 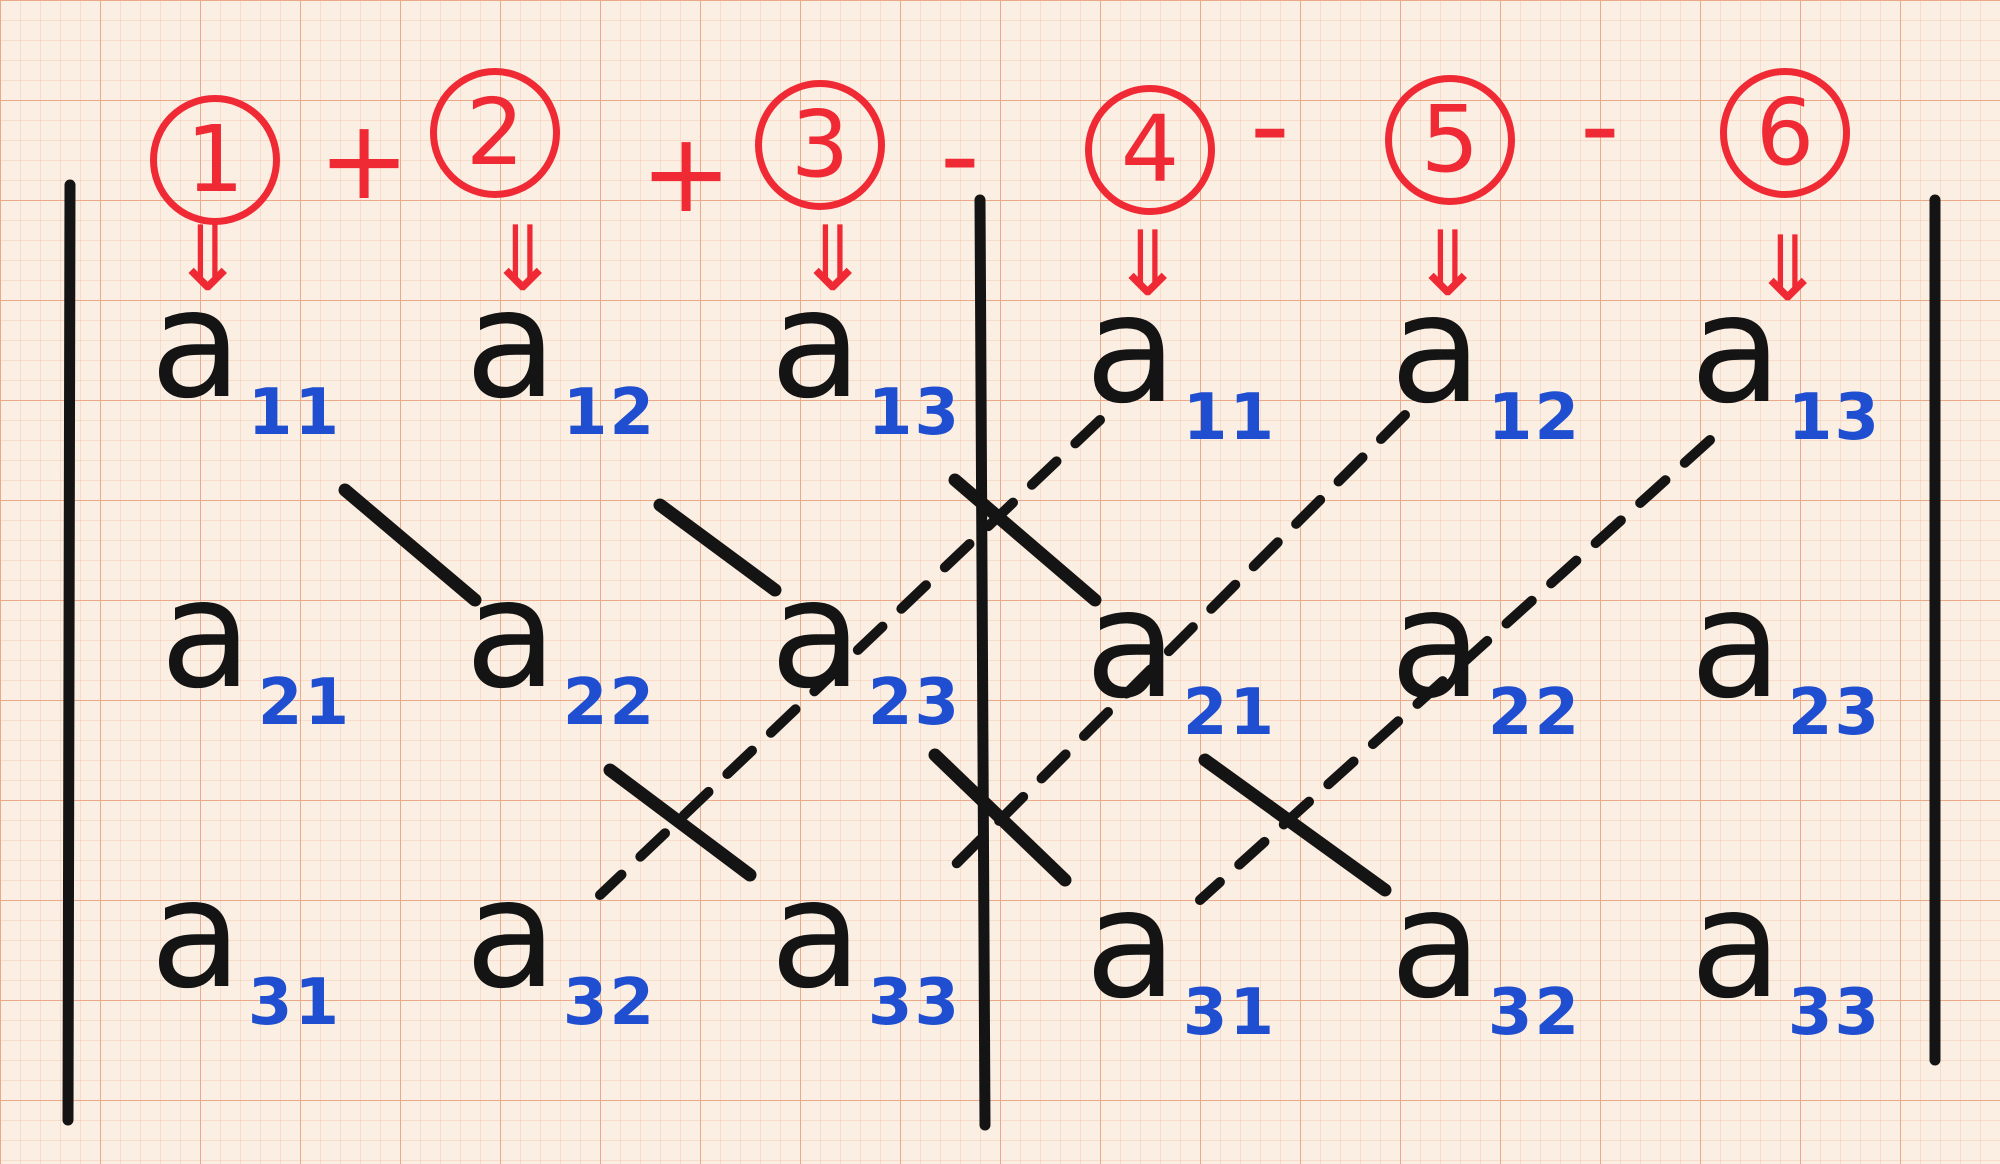 I want to click on term-number-2: 2, so click(x=495, y=133).